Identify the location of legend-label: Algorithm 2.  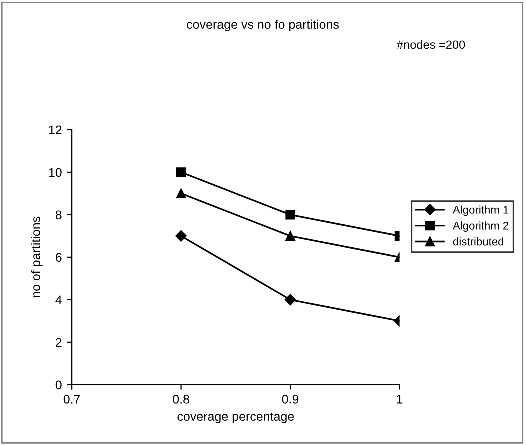
(481, 227).